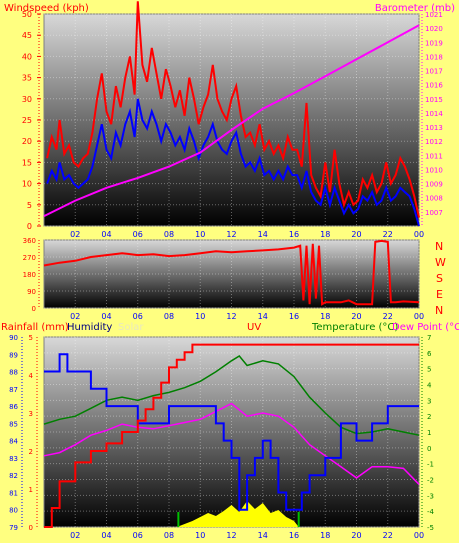 The image size is (459, 543). What do you see at coordinates (13, 373) in the screenshot?
I see `y-tick-label-humidity: 88` at bounding box center [13, 373].